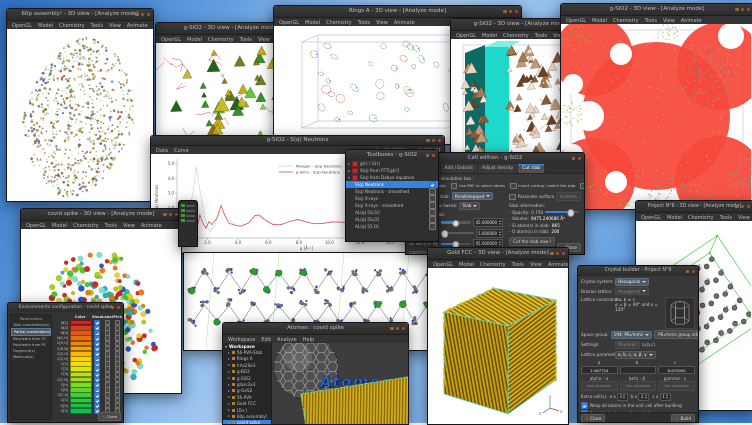 Image resolution: width=752 pixels, height=425 pixels. Describe the element at coordinates (247, 422) in the screenshot. I see `workspace-project: ▸covid spike` at that location.